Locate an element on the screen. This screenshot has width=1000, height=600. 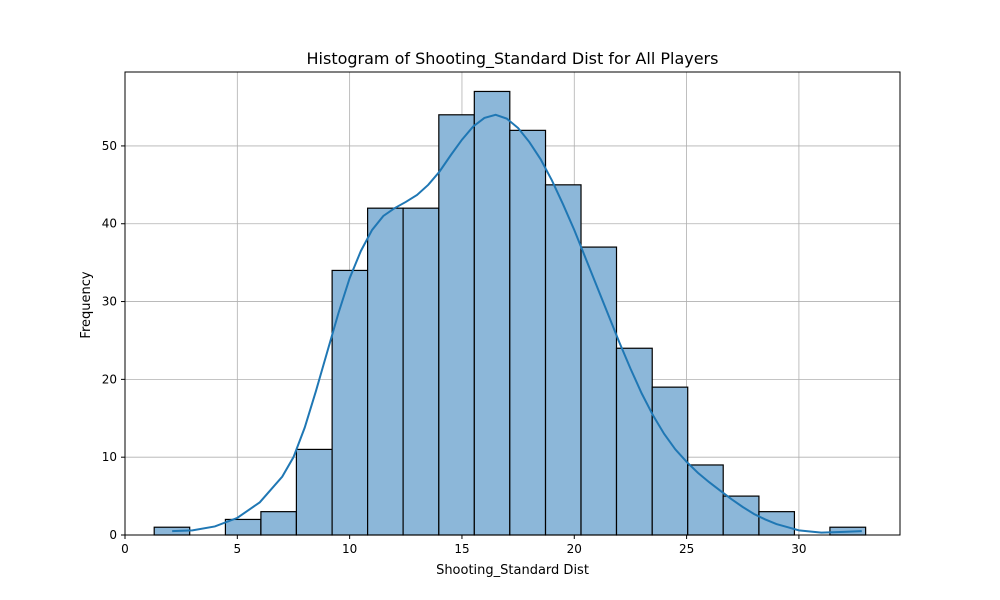
x-tick-label: 10 is located at coordinates (349, 549).